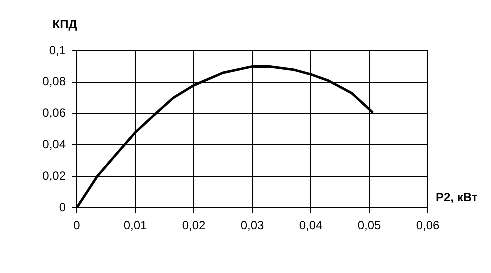  Describe the element at coordinates (77, 225) in the screenshot. I see `x-tick-label: 0` at that location.